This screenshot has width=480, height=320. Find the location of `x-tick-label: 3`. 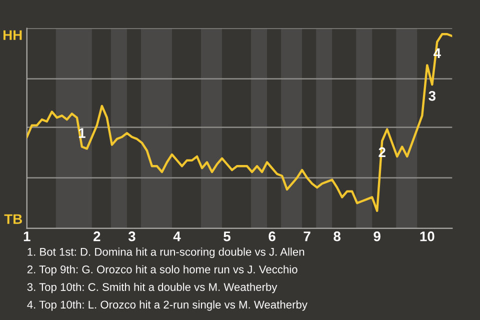

x-tick-label: 3 is located at coordinates (132, 236).